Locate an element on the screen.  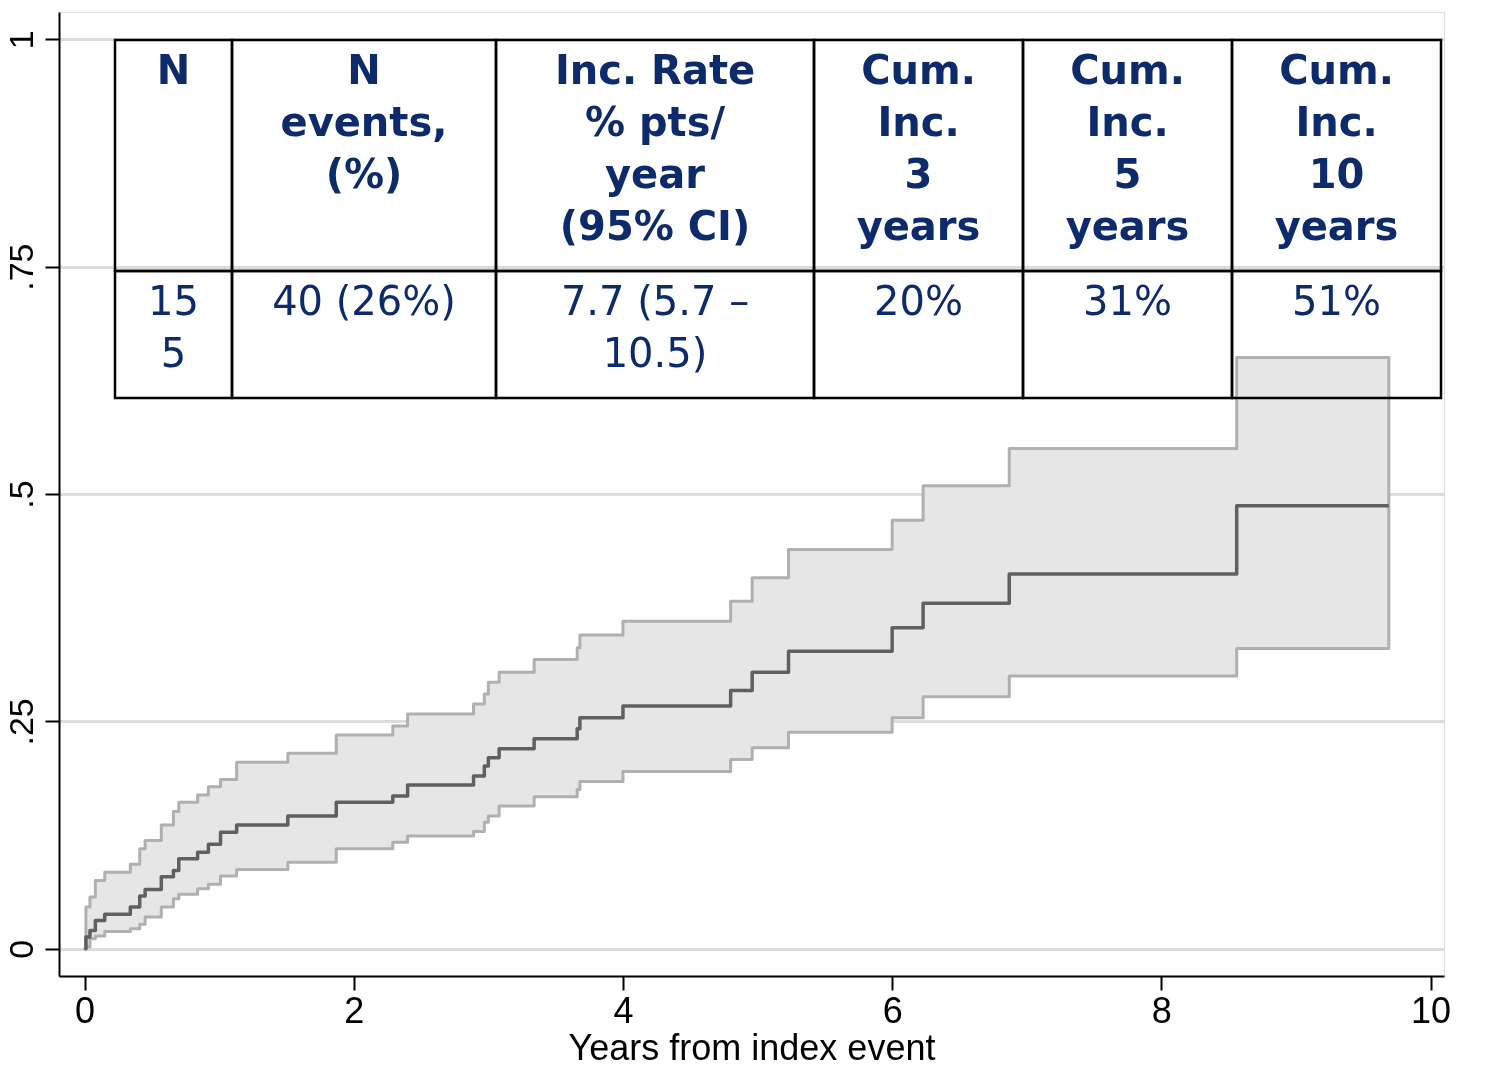
y-tick-label: .5 is located at coordinates (20, 494).